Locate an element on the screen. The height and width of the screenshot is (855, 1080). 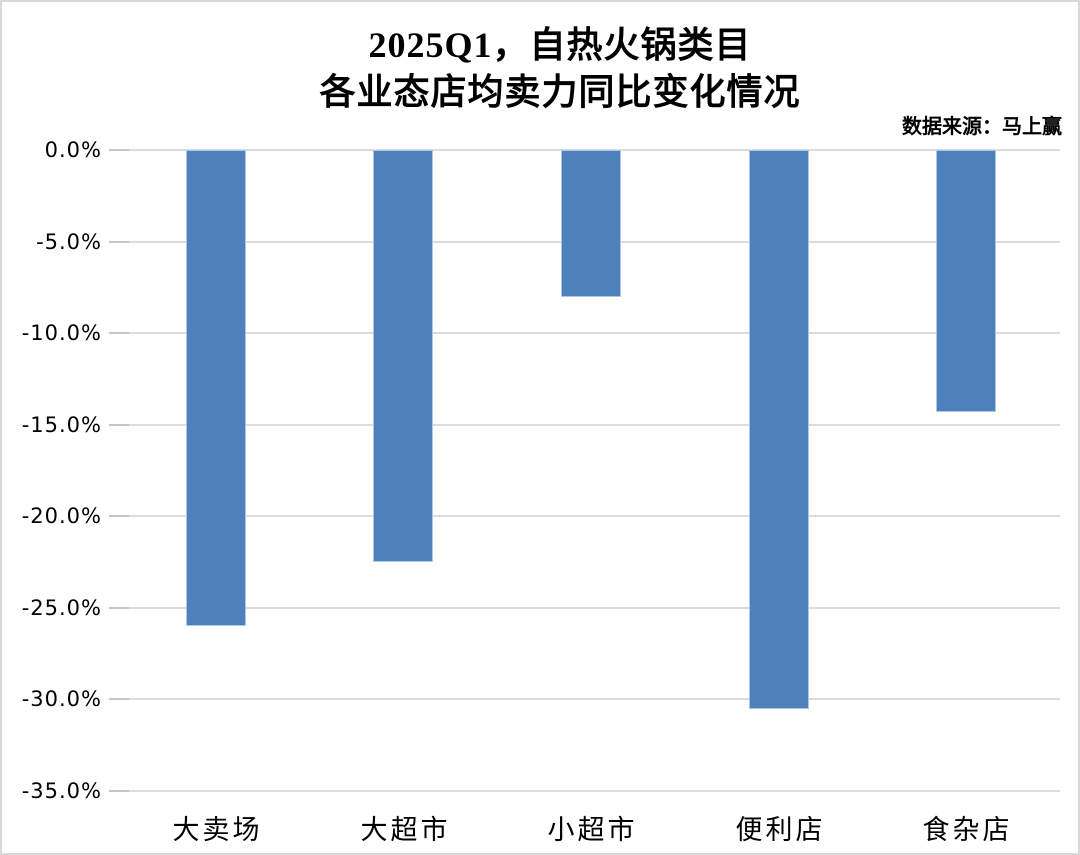
chart-title: 2025Q1，自热火锅类目 各业态店均卖力同比变化情况 is located at coordinates (560, 69).